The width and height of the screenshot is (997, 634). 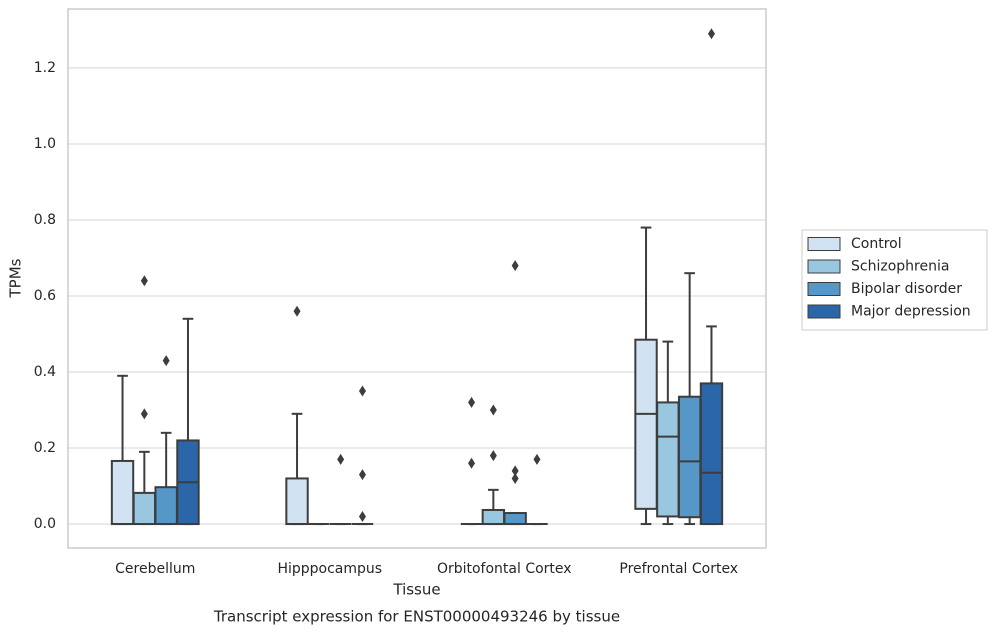 What do you see at coordinates (911, 312) in the screenshot?
I see `legend-label: Major depression` at bounding box center [911, 312].